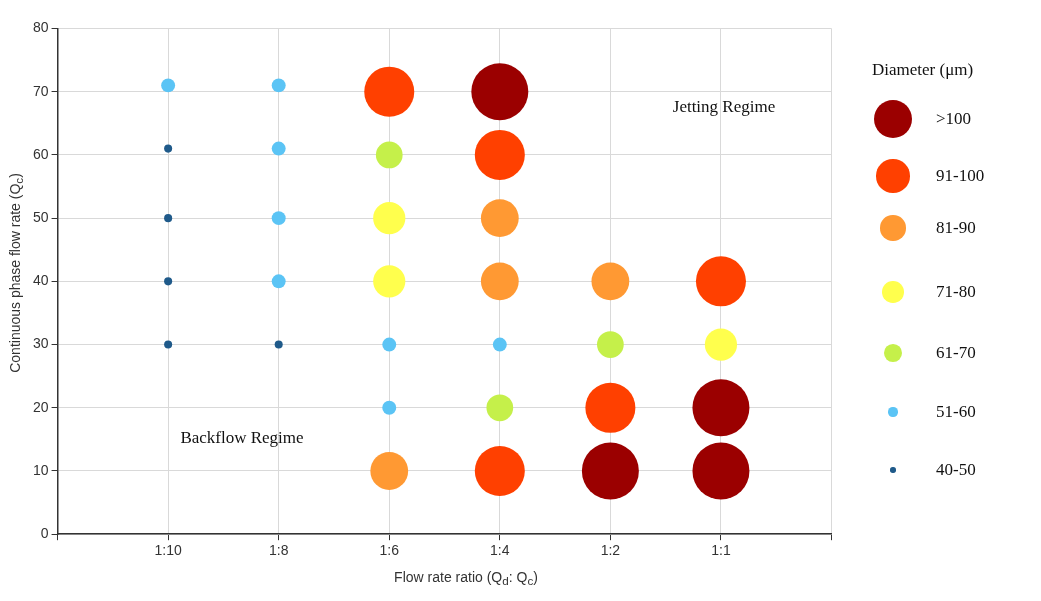 The height and width of the screenshot is (601, 1041). Describe the element at coordinates (40, 27) in the screenshot. I see `y-tick-label: 80` at that location.